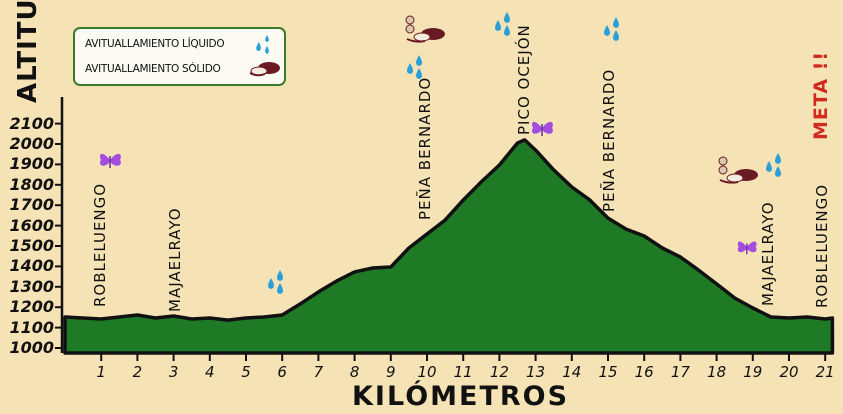 The image size is (843, 414). What do you see at coordinates (31, 266) in the screenshot?
I see `y-tick-label: 1400` at bounding box center [31, 266].